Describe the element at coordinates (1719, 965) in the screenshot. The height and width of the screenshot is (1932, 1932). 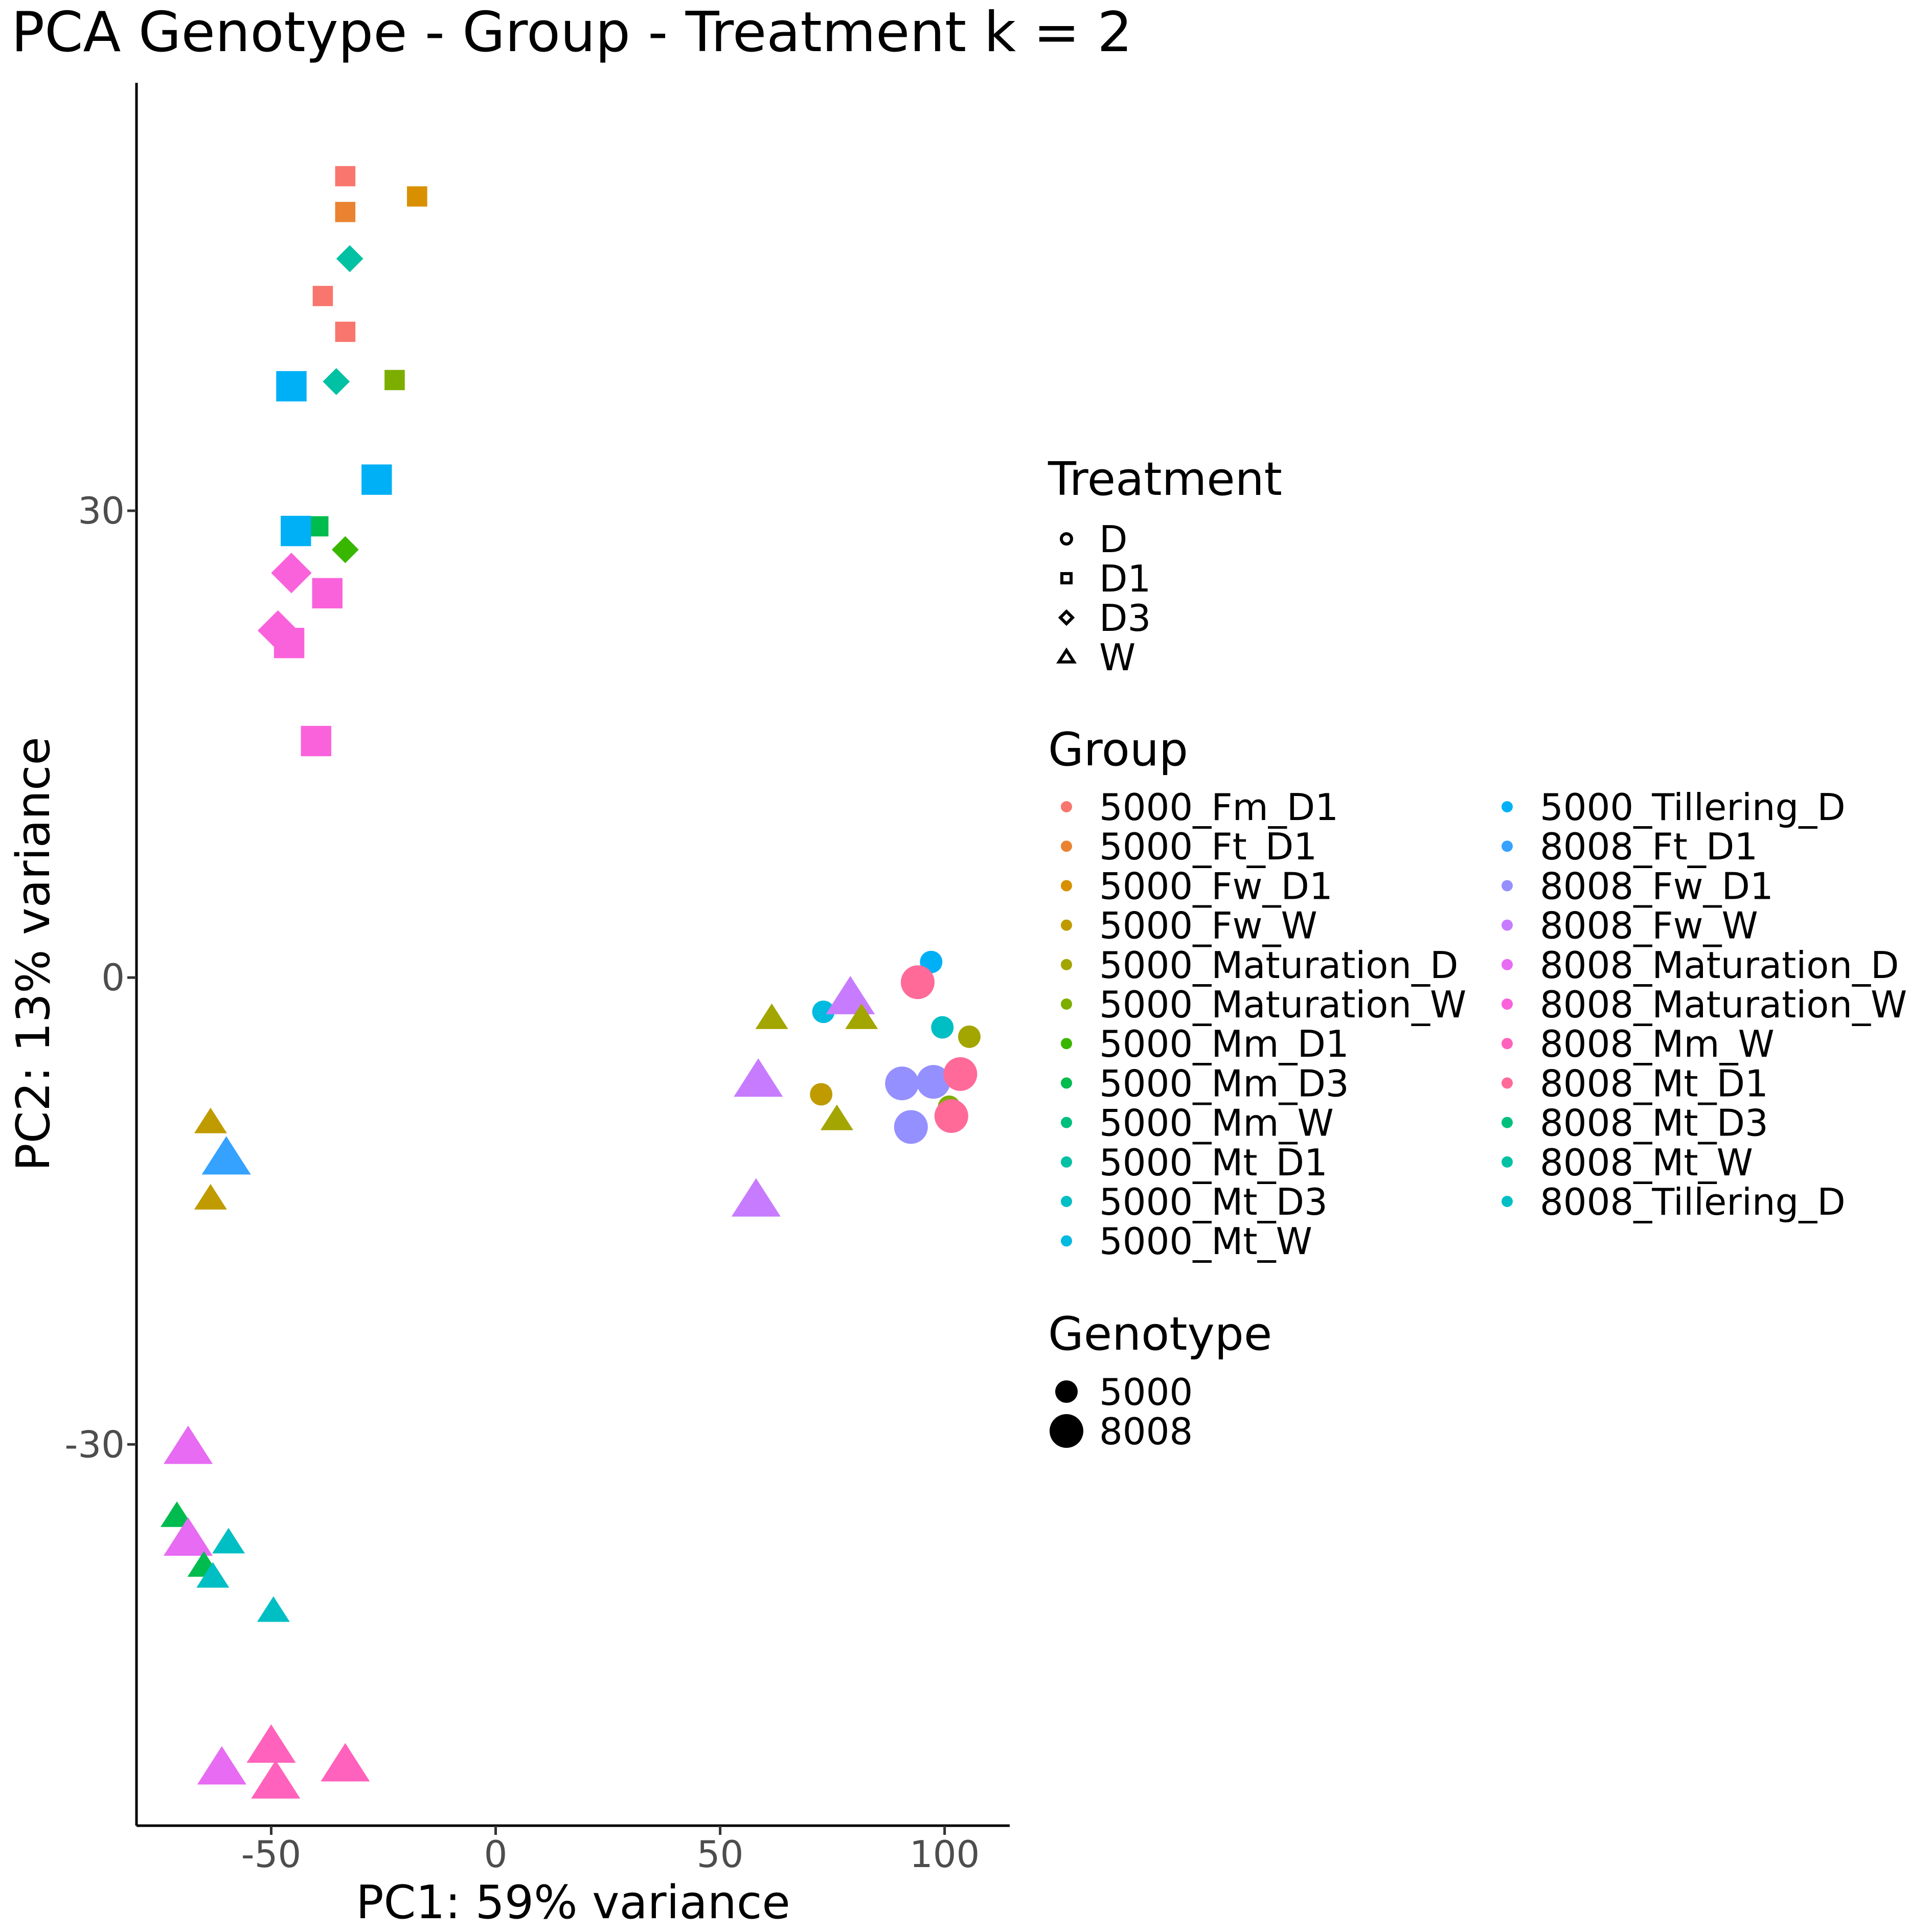
I see `legend-group-label: 8008_Maturation_D` at that location.